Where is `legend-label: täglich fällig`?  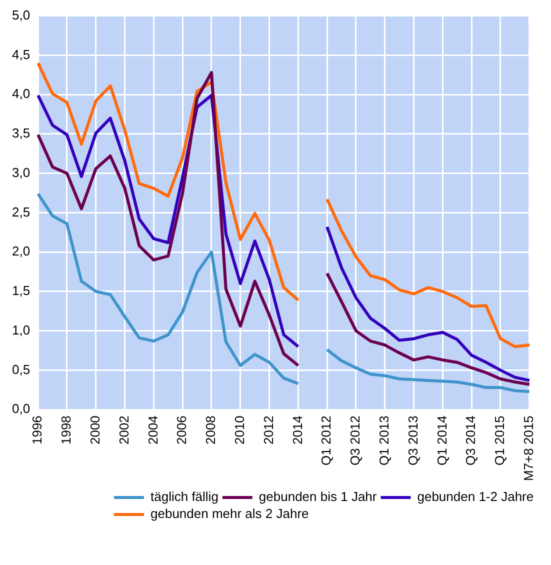
legend-label: täglich fällig is located at coordinates (184, 496).